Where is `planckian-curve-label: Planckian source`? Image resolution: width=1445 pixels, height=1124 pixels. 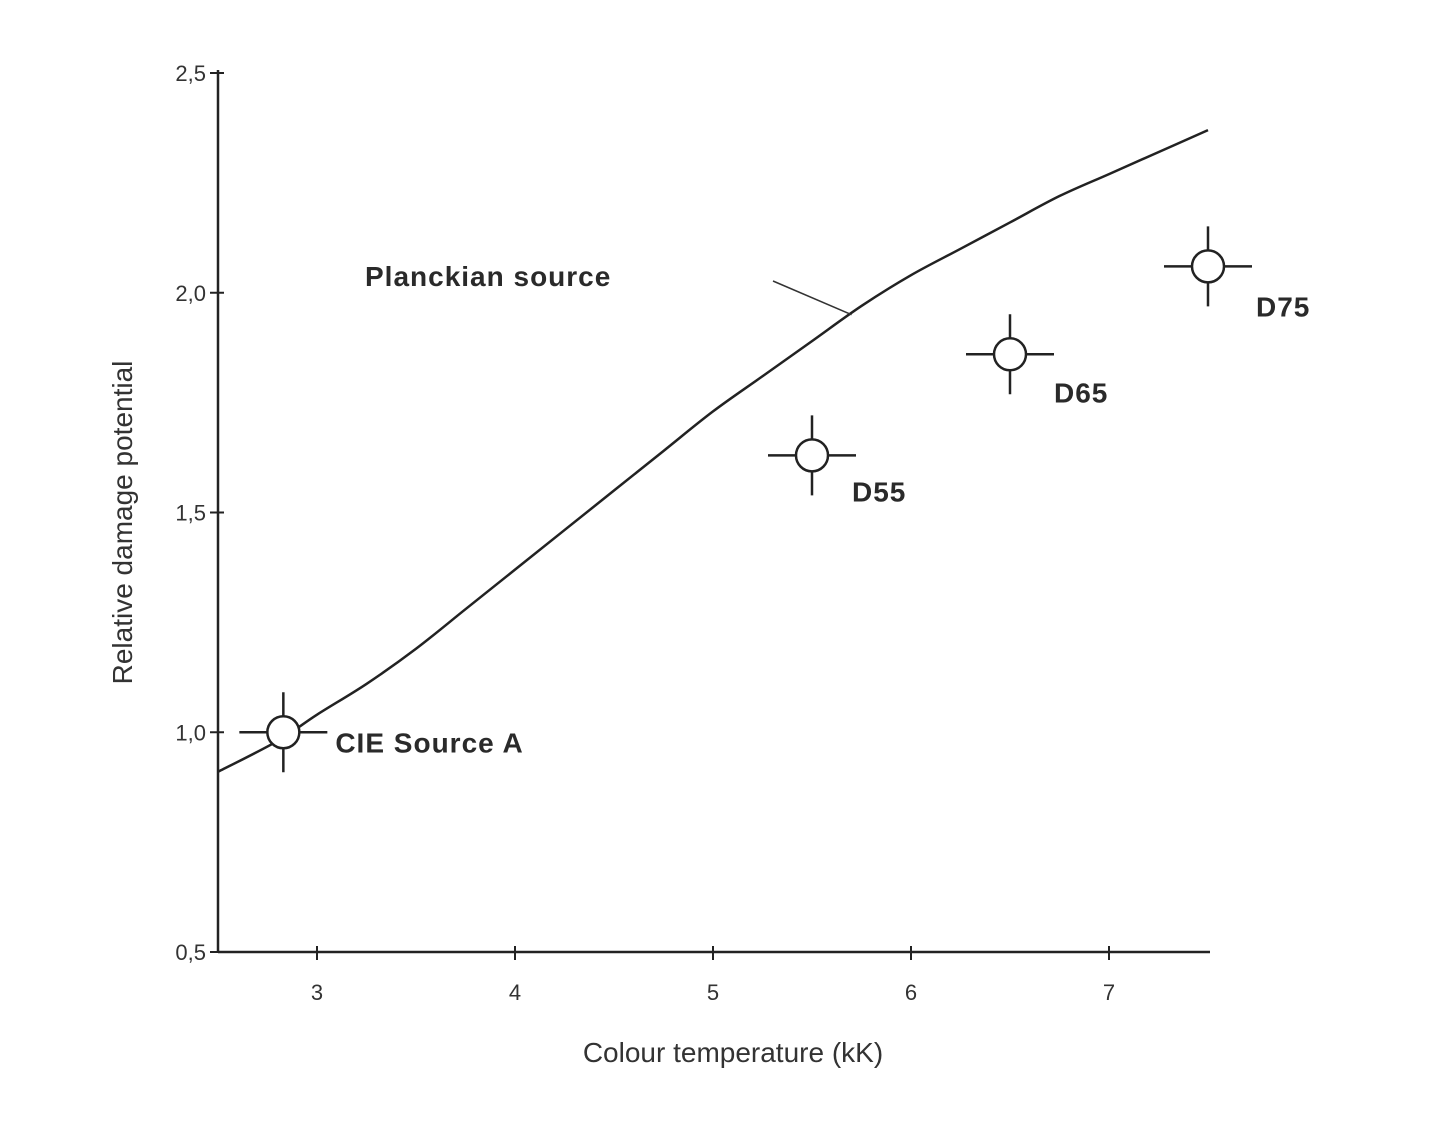 planckian-curve-label: Planckian source is located at coordinates (488, 276).